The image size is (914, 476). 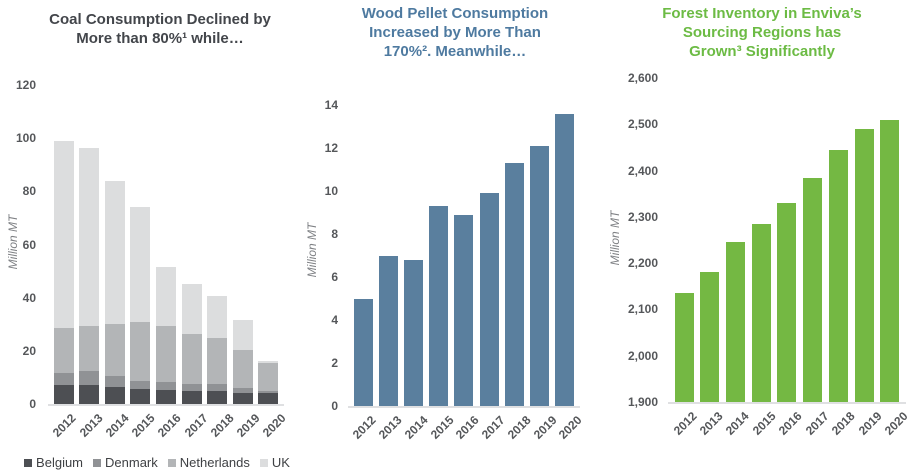 What do you see at coordinates (268, 392) in the screenshot?
I see `segment-denmark-2020` at bounding box center [268, 392].